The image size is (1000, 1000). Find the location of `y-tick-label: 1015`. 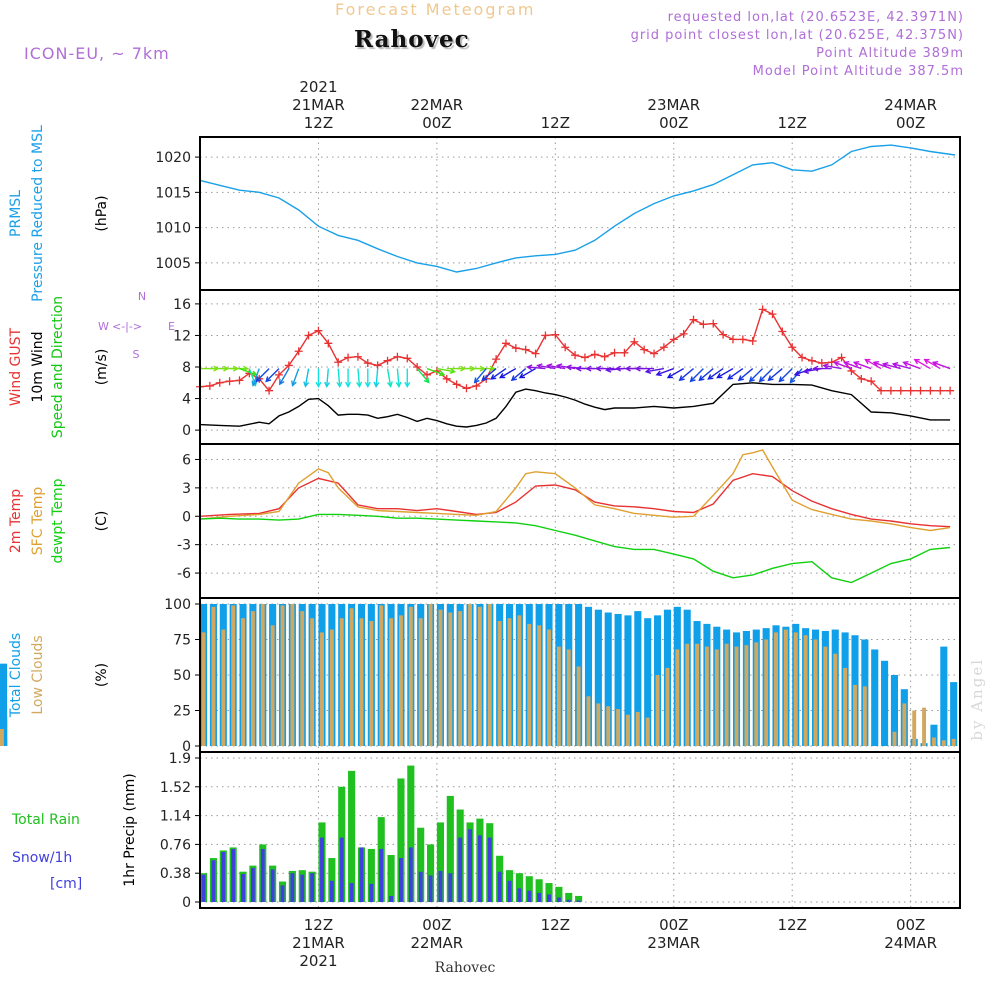

y-tick-label: 1015 is located at coordinates (173, 193).